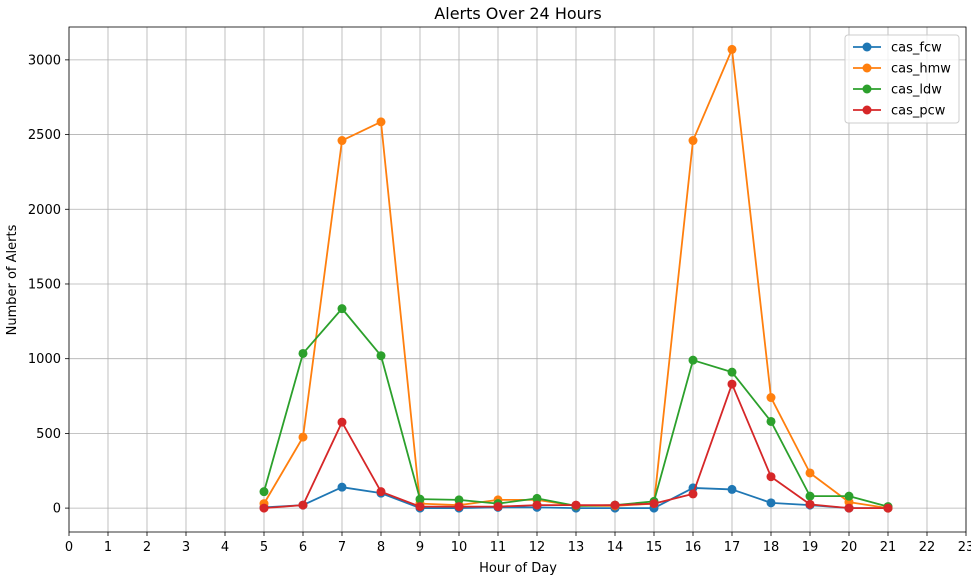 This screenshot has width=971, height=576. What do you see at coordinates (381, 547) in the screenshot?
I see `x-tick-label: 8` at bounding box center [381, 547].